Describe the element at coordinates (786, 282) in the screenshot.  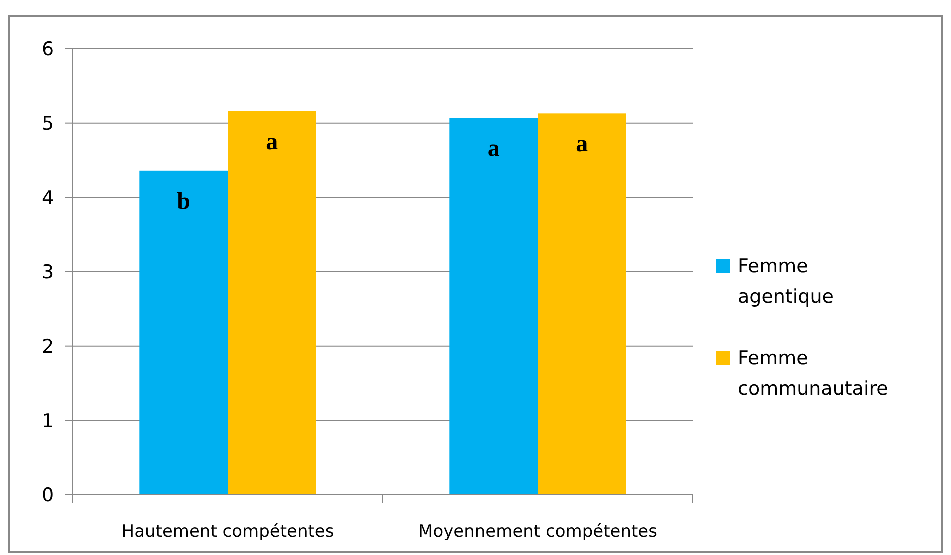
I see `legend-label: Femme agentique` at that location.